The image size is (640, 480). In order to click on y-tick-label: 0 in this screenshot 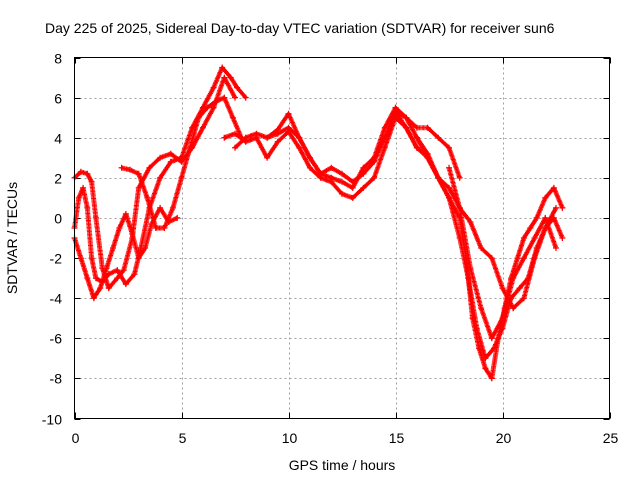, I will do `click(58, 219)`.